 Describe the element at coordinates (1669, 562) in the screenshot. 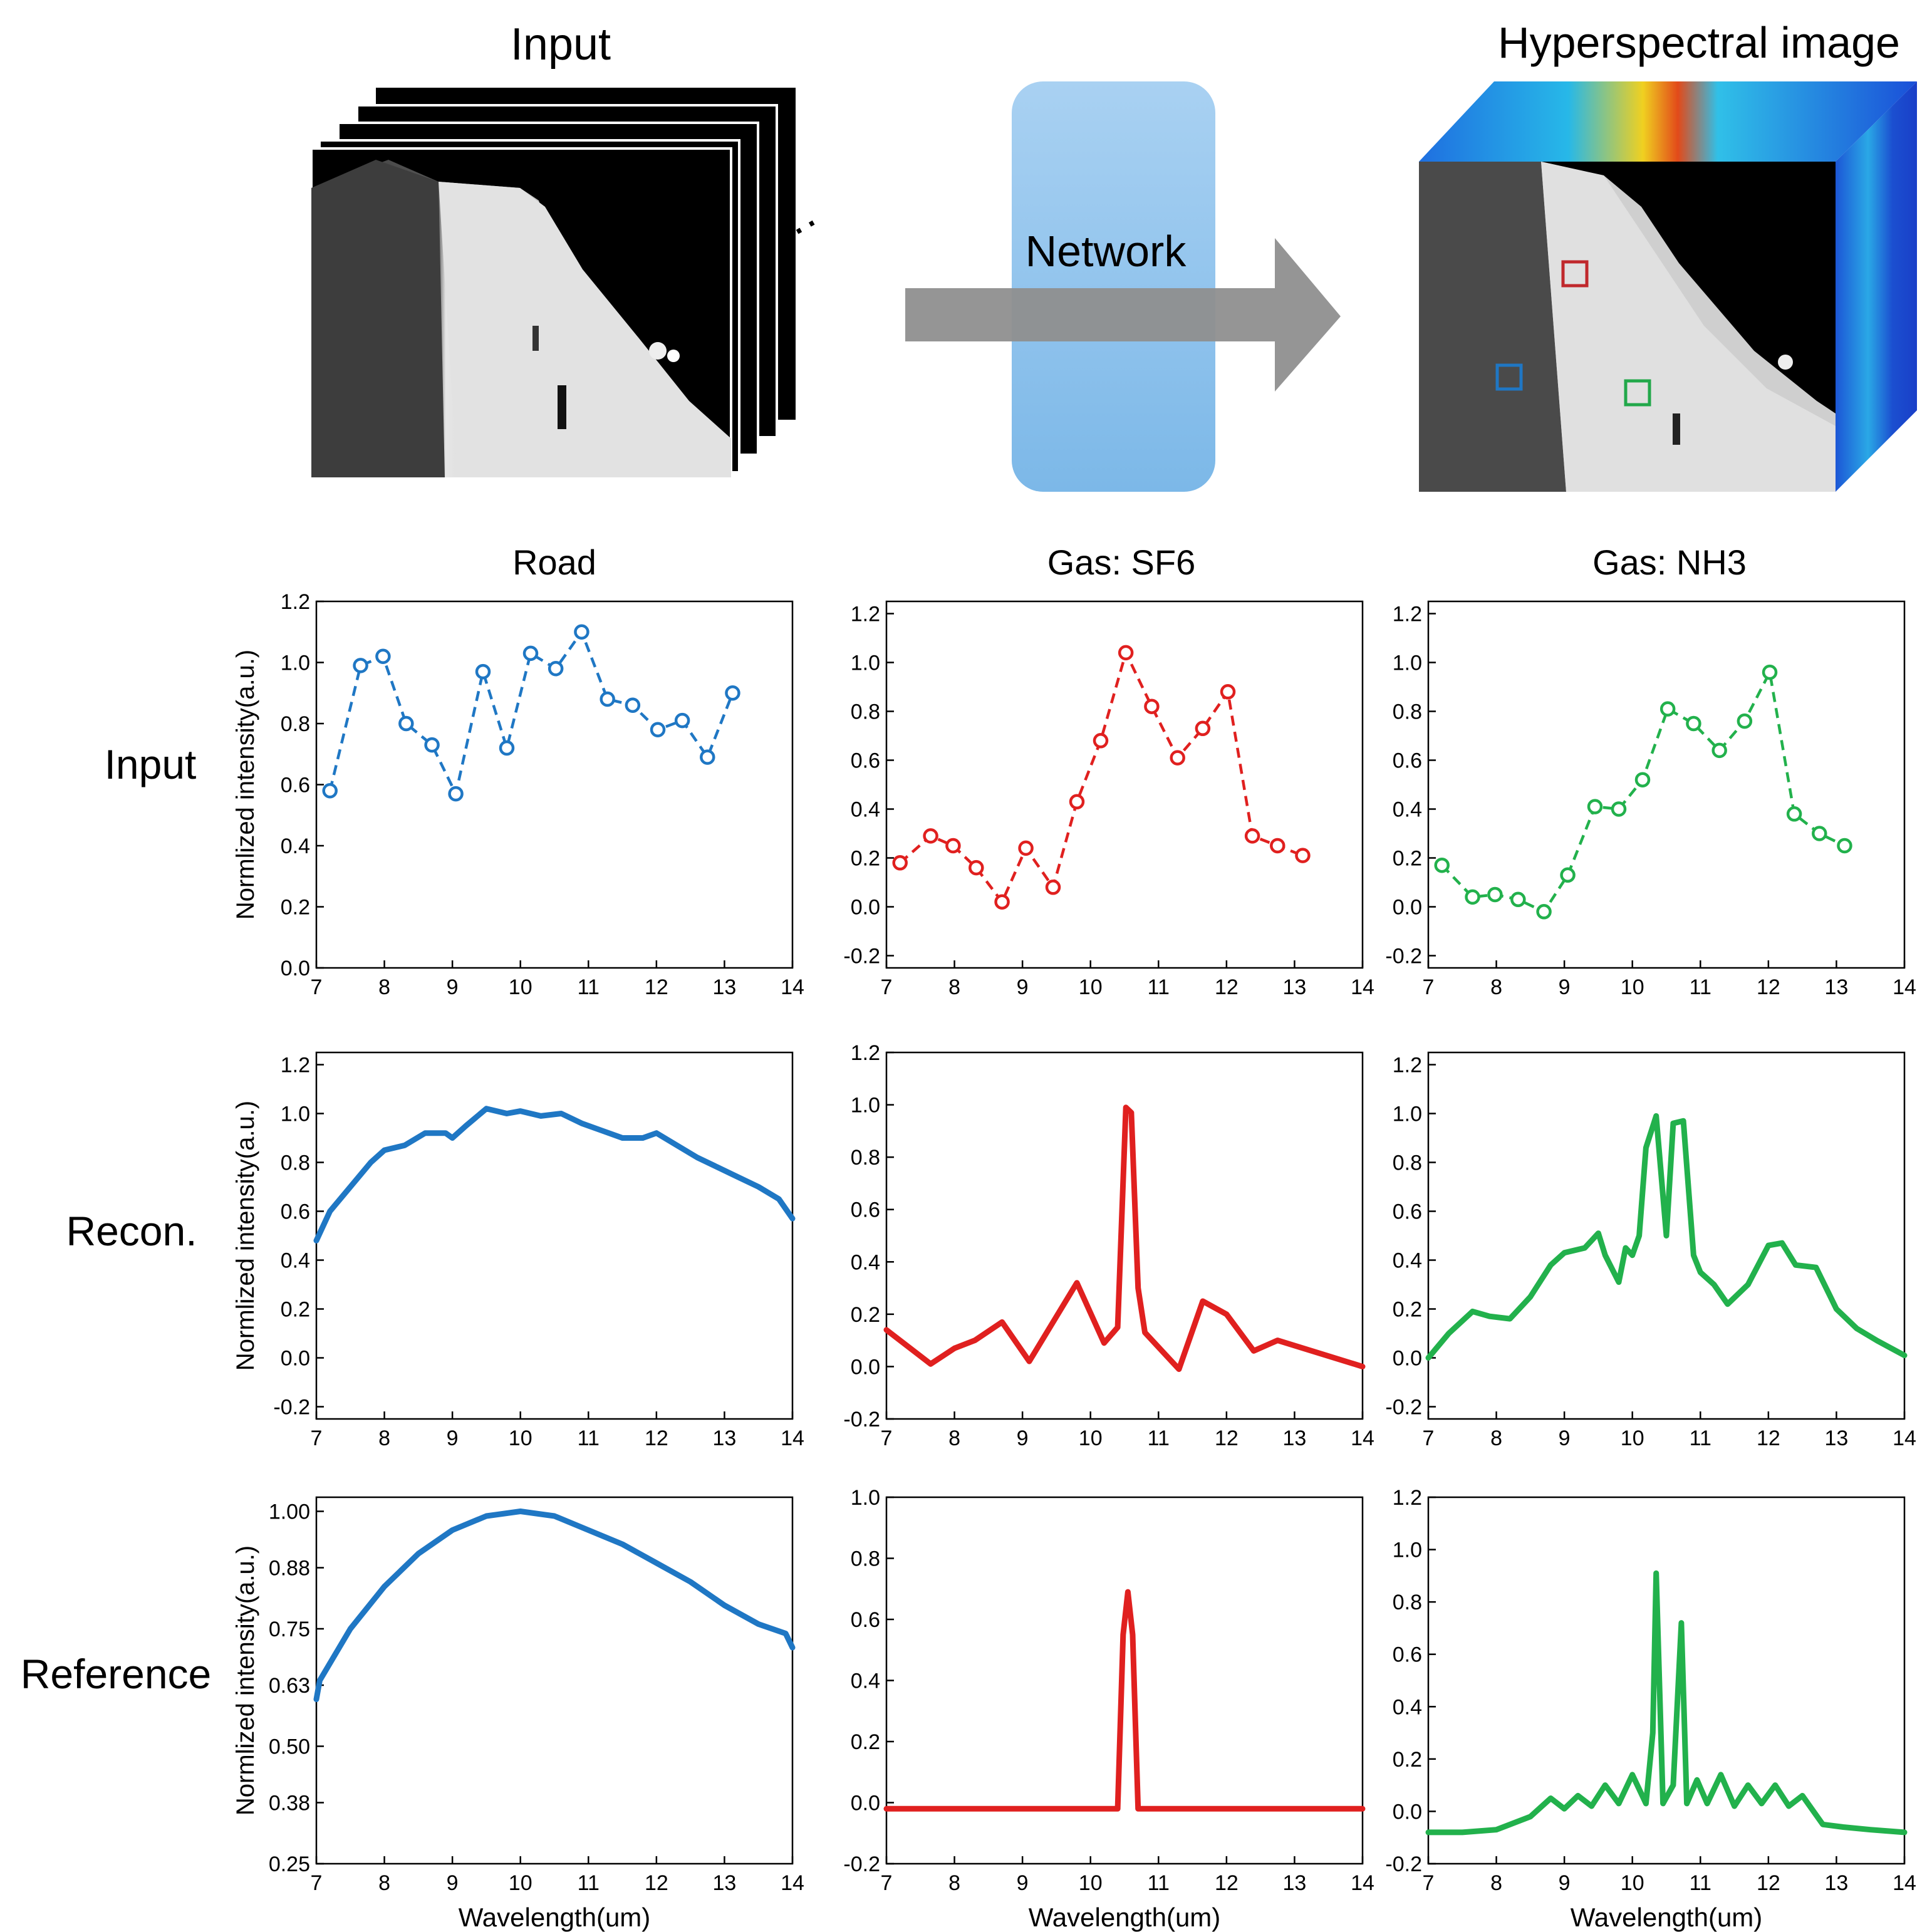

I see `column-header-nh3: Gas: NH3` at that location.